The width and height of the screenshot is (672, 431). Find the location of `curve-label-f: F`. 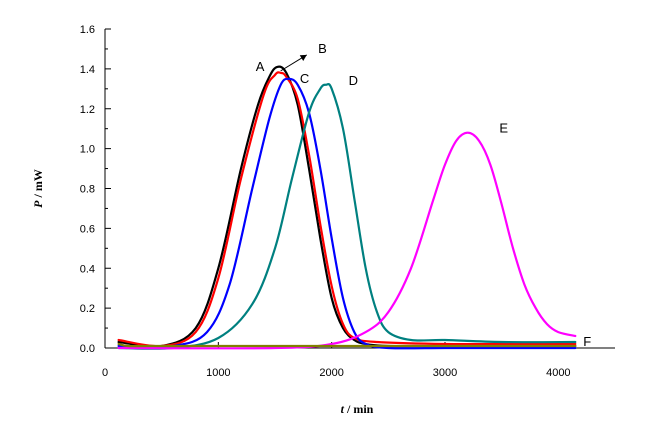

curve-label-f: F is located at coordinates (587, 341).